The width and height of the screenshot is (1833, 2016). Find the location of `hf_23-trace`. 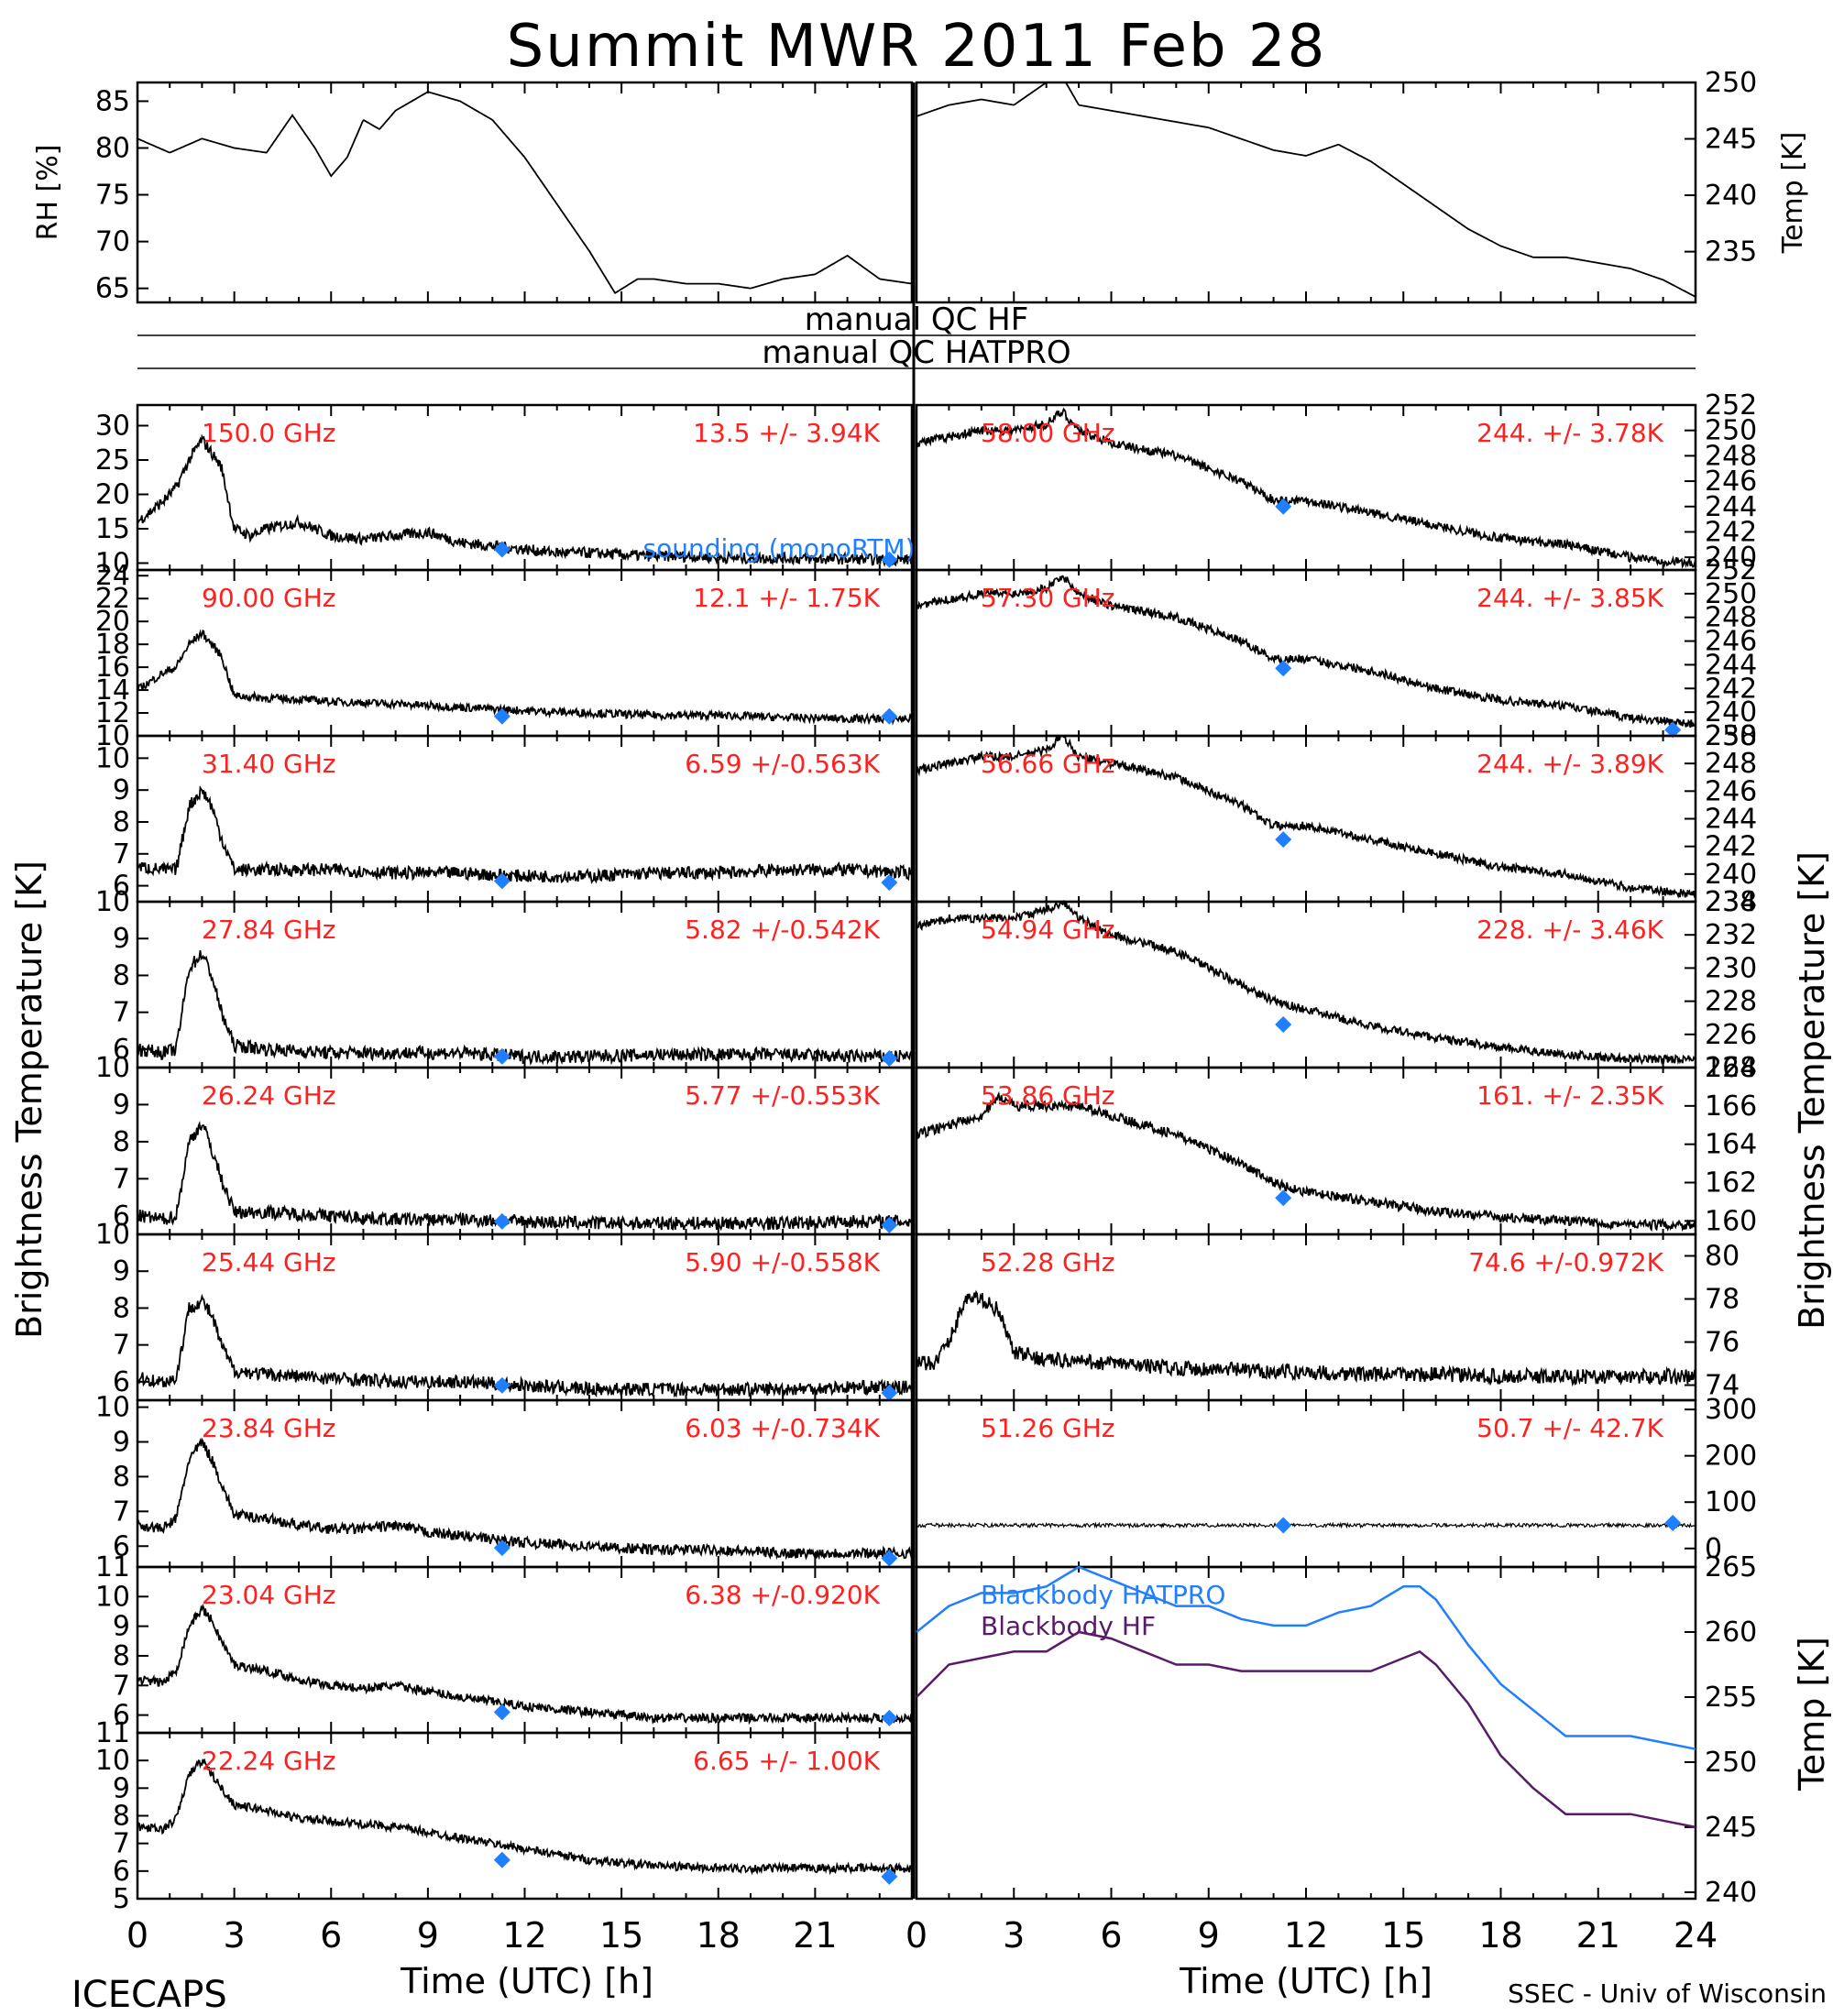

hf_23-trace is located at coordinates (525, 1499).